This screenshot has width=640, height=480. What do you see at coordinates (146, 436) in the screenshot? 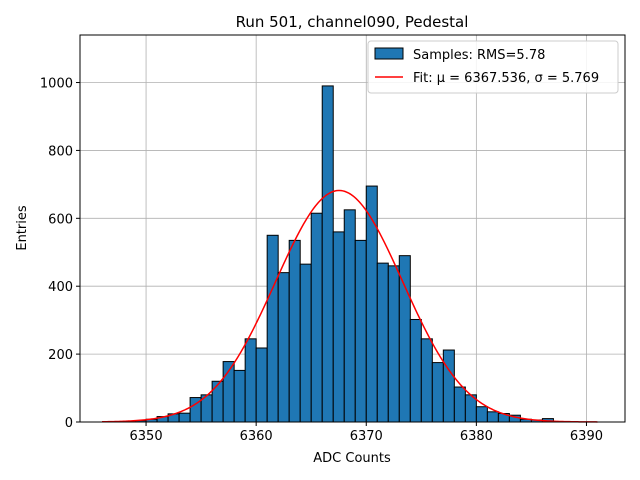
I see `x-tick-label: 6350` at bounding box center [146, 436].